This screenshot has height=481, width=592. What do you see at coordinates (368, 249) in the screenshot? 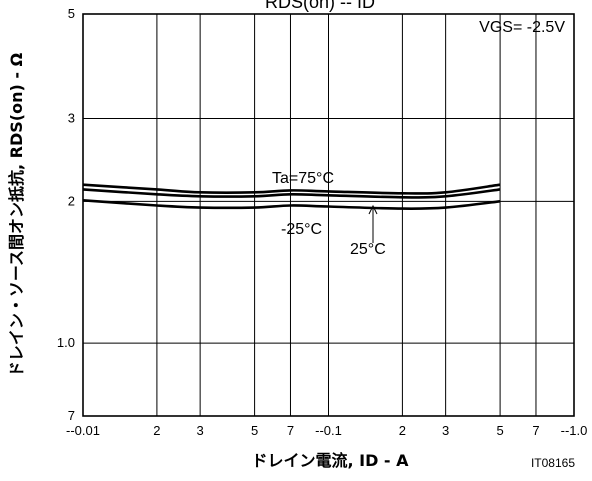
I see `annotation-25c: 25°C` at bounding box center [368, 249].